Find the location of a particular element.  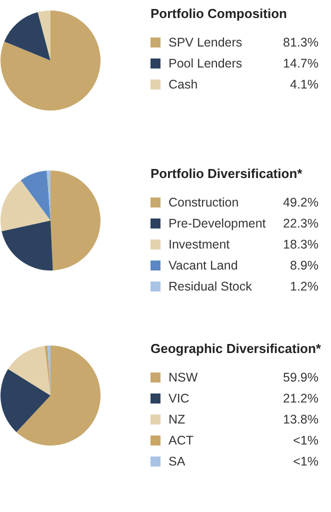

data-label: 14.7% is located at coordinates (301, 63).